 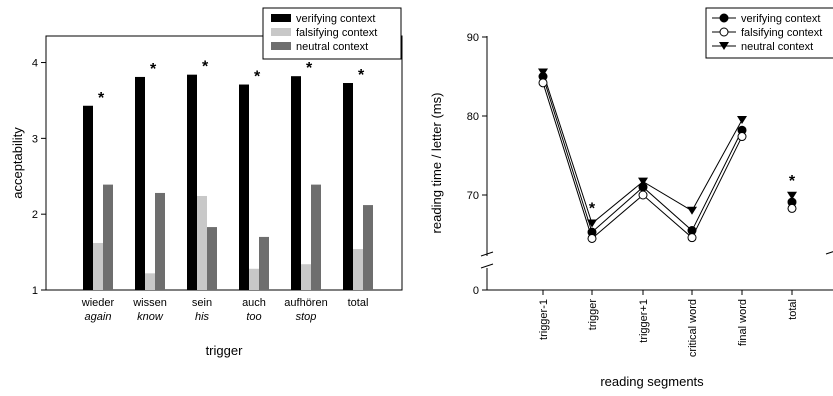 I want to click on x-tick-label: critical word, so click(x=693, y=328).